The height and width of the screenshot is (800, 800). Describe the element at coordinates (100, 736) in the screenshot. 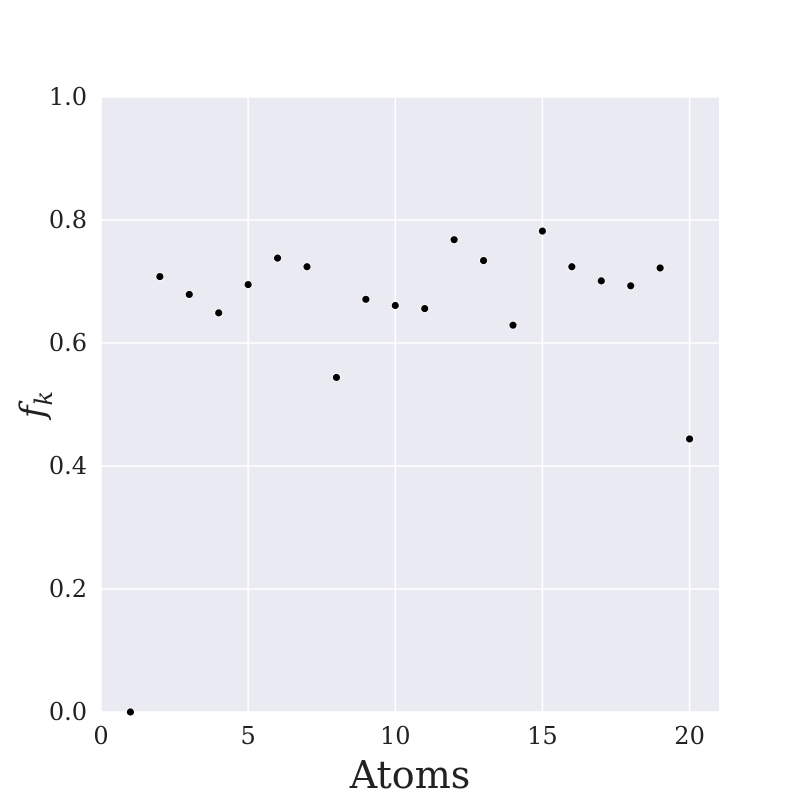

I see `x-tick-label: 0` at that location.